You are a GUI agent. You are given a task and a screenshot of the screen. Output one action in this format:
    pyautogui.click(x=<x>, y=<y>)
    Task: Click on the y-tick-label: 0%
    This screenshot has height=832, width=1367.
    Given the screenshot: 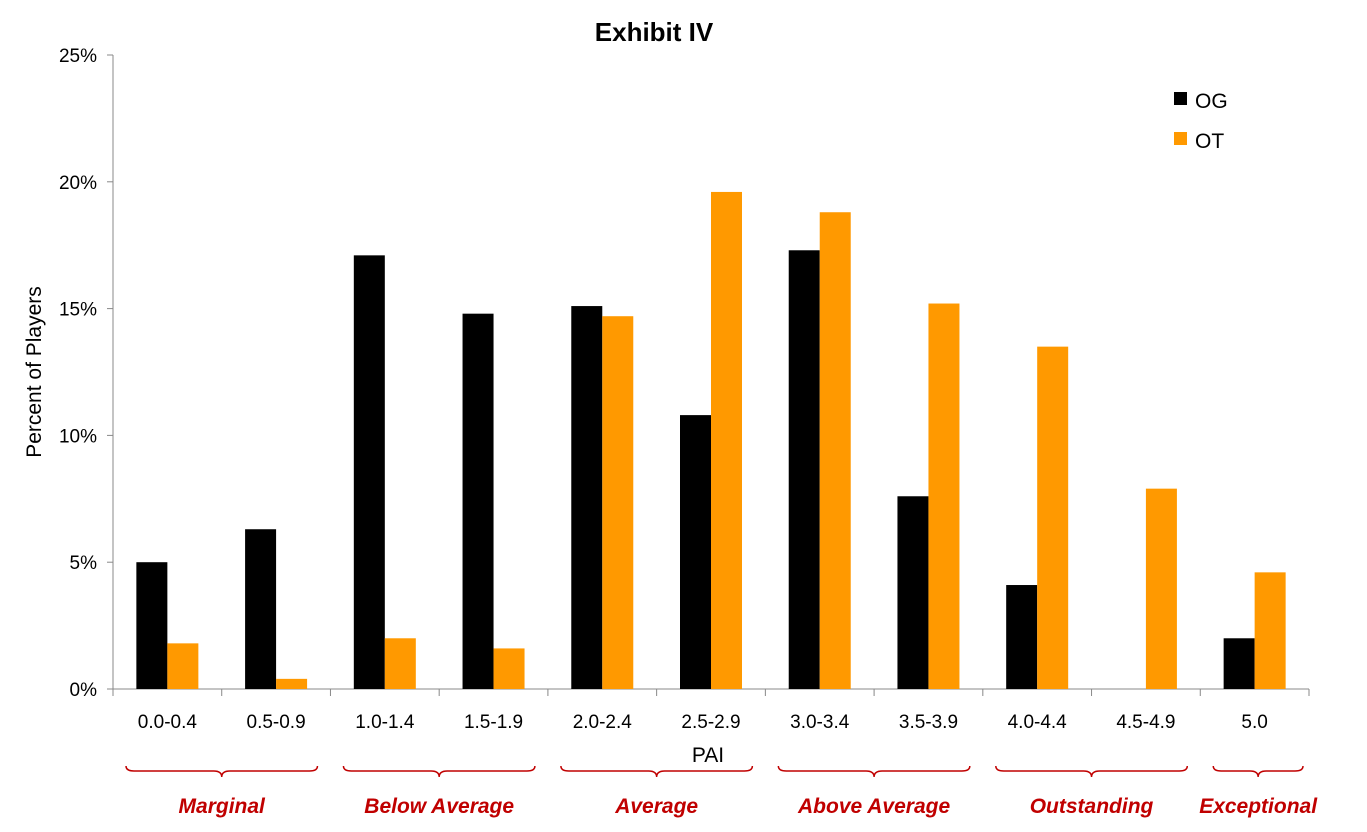 What is the action you would take?
    pyautogui.click(x=84, y=690)
    